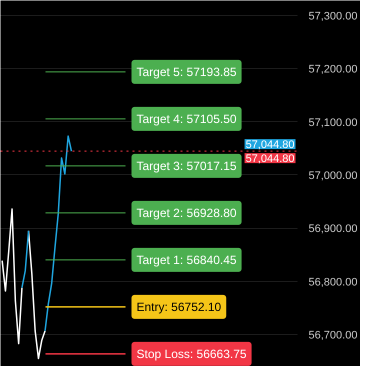 Image resolution: width=375 pixels, height=366 pixels. What do you see at coordinates (186, 213) in the screenshot?
I see `ref-line-label: Target 2: 56928.80` at bounding box center [186, 213].